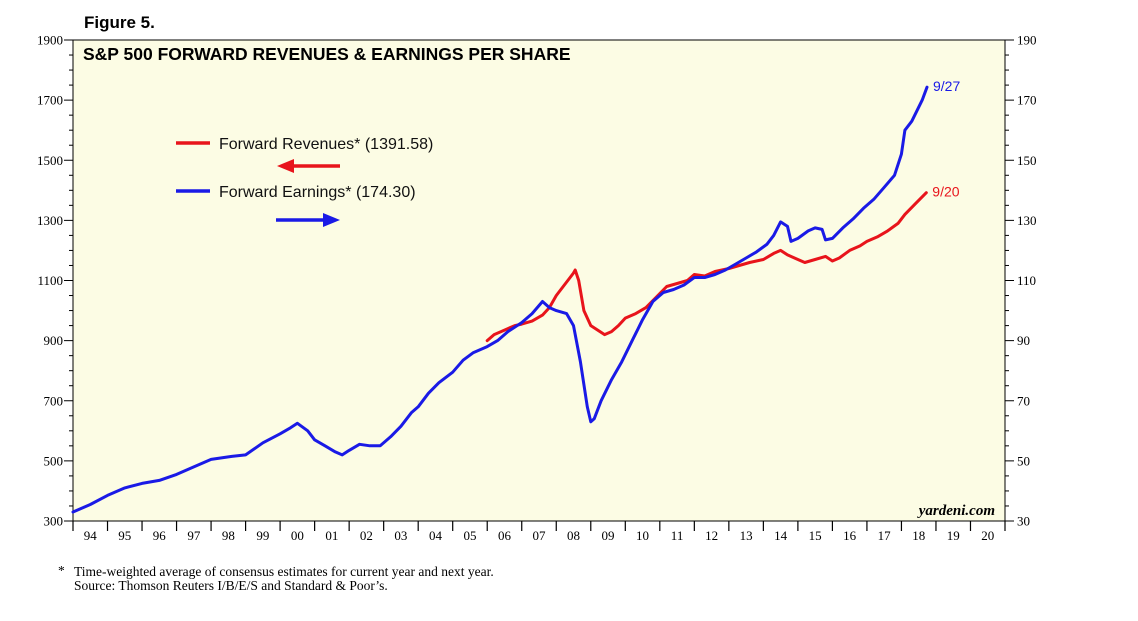 The height and width of the screenshot is (621, 1138). Describe the element at coordinates (91, 535) in the screenshot. I see `x-tick-label: 94` at that location.